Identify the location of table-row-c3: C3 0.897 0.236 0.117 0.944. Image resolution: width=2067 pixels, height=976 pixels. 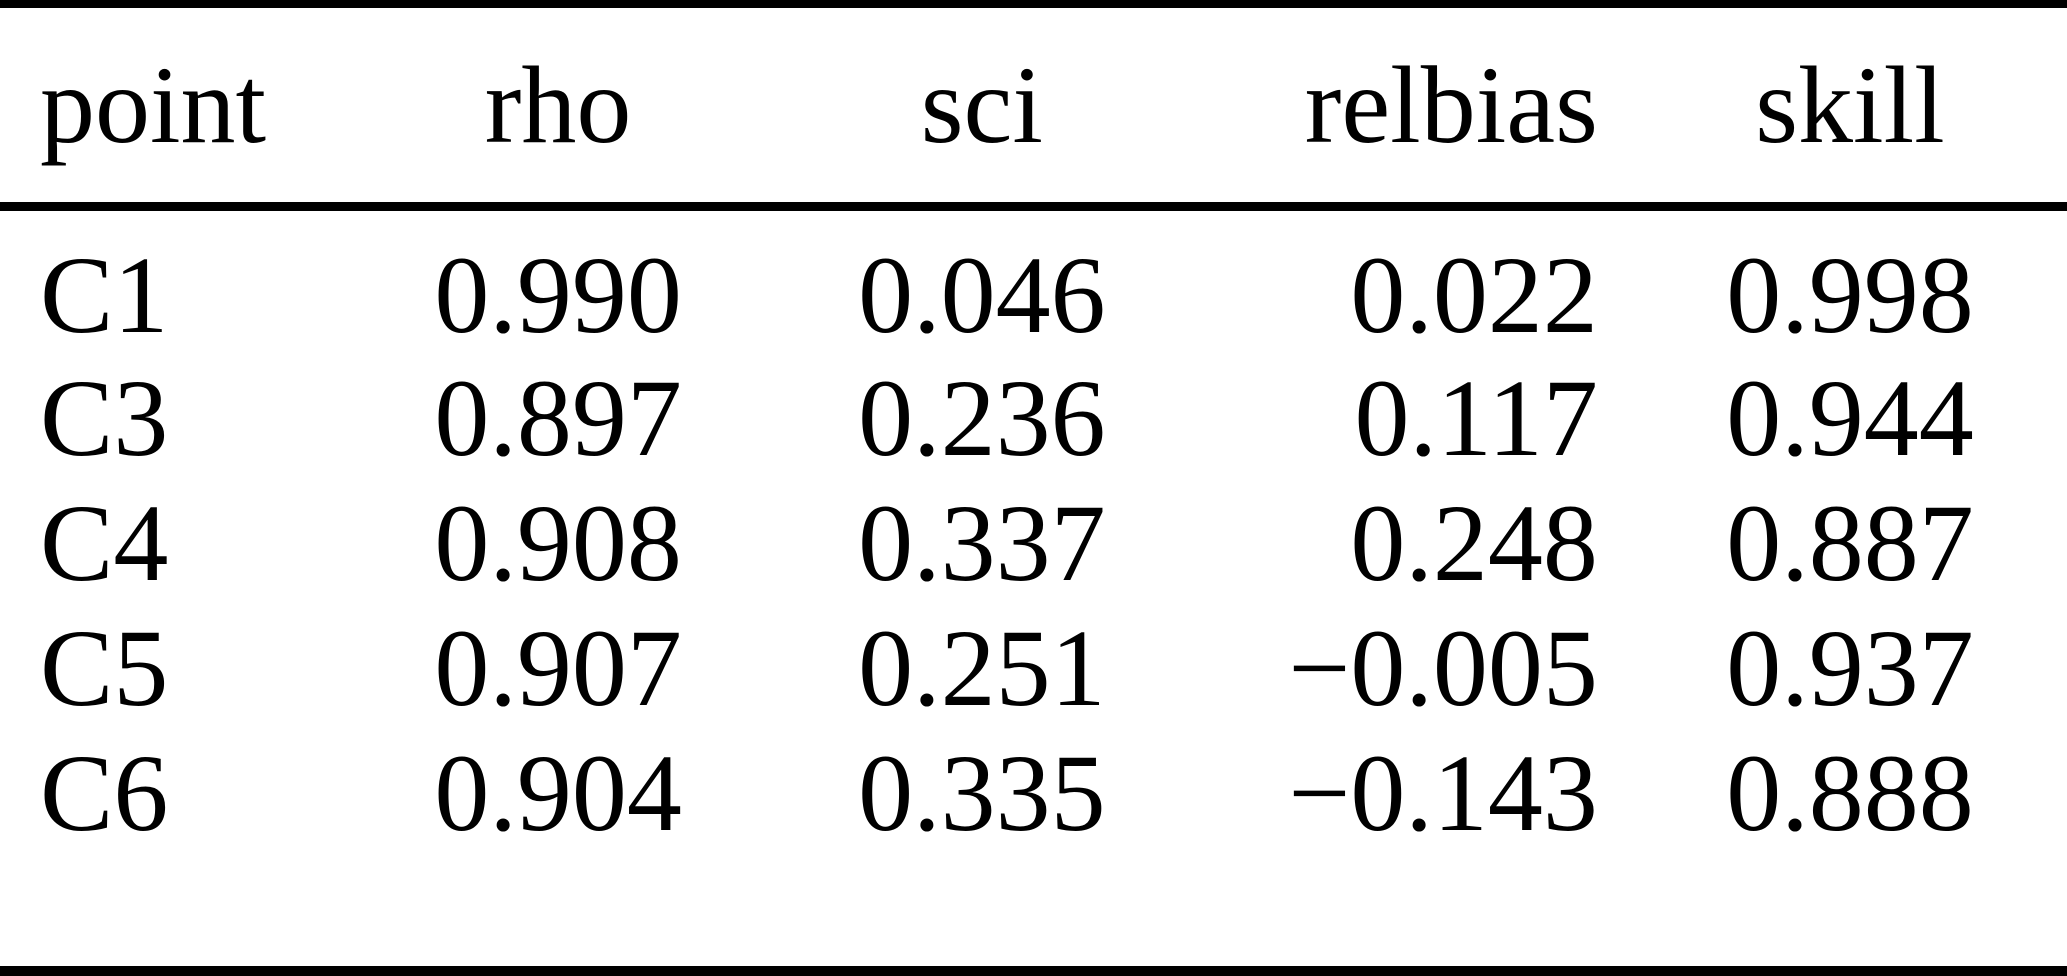
(1033, 417).